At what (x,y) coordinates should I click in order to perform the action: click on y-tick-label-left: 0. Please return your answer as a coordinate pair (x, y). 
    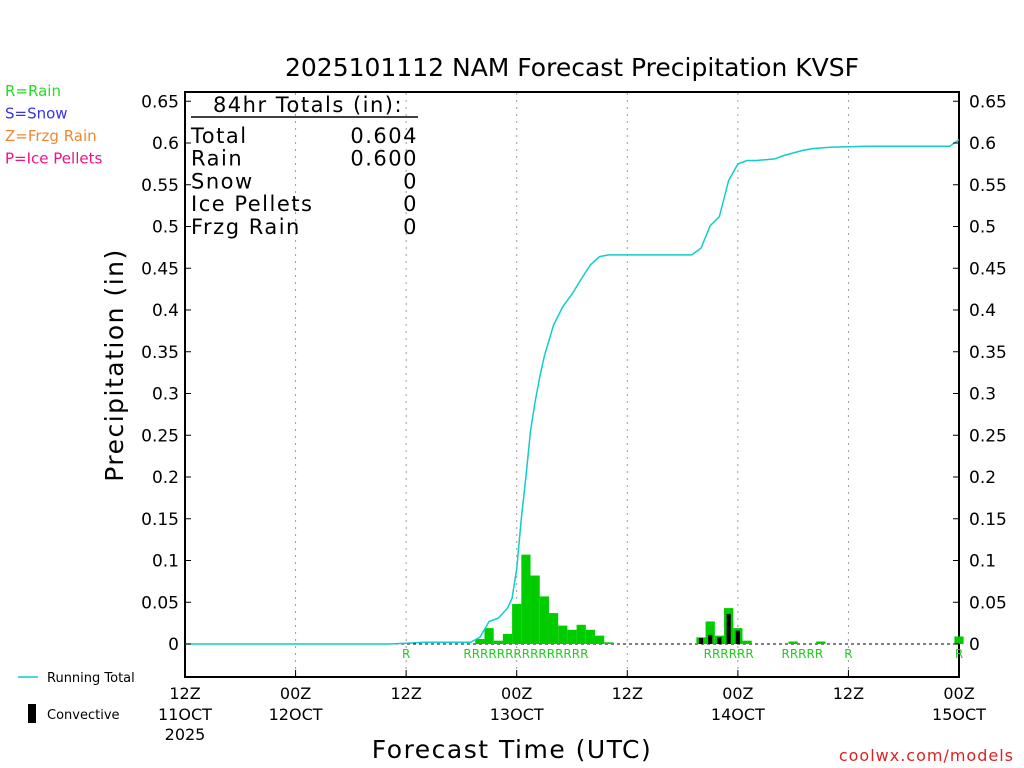
    Looking at the image, I should click on (173, 645).